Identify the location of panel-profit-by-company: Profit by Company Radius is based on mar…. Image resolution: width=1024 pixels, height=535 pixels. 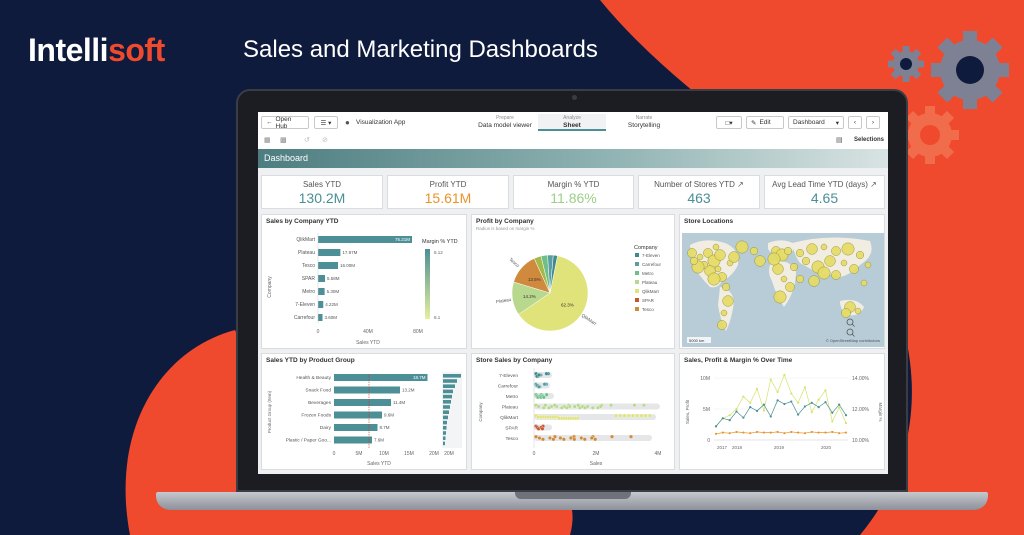
(573, 281).